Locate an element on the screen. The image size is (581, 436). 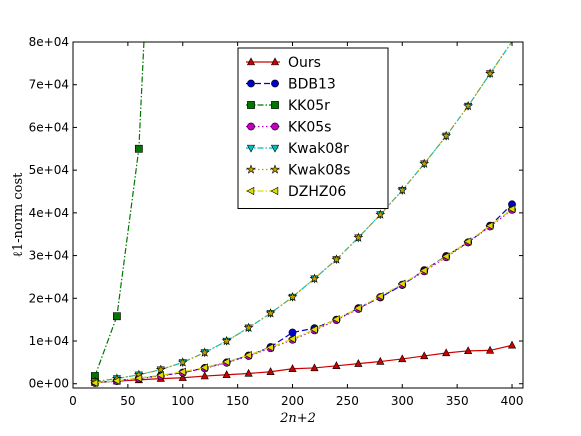
series-line-kk05r is located at coordinates (119, 209).